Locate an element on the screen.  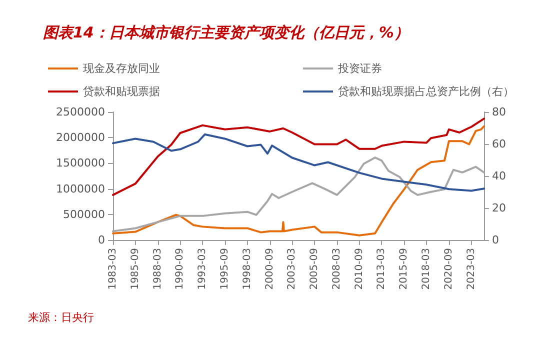
x-tick-label: 1983-03 is located at coordinates (113, 269).